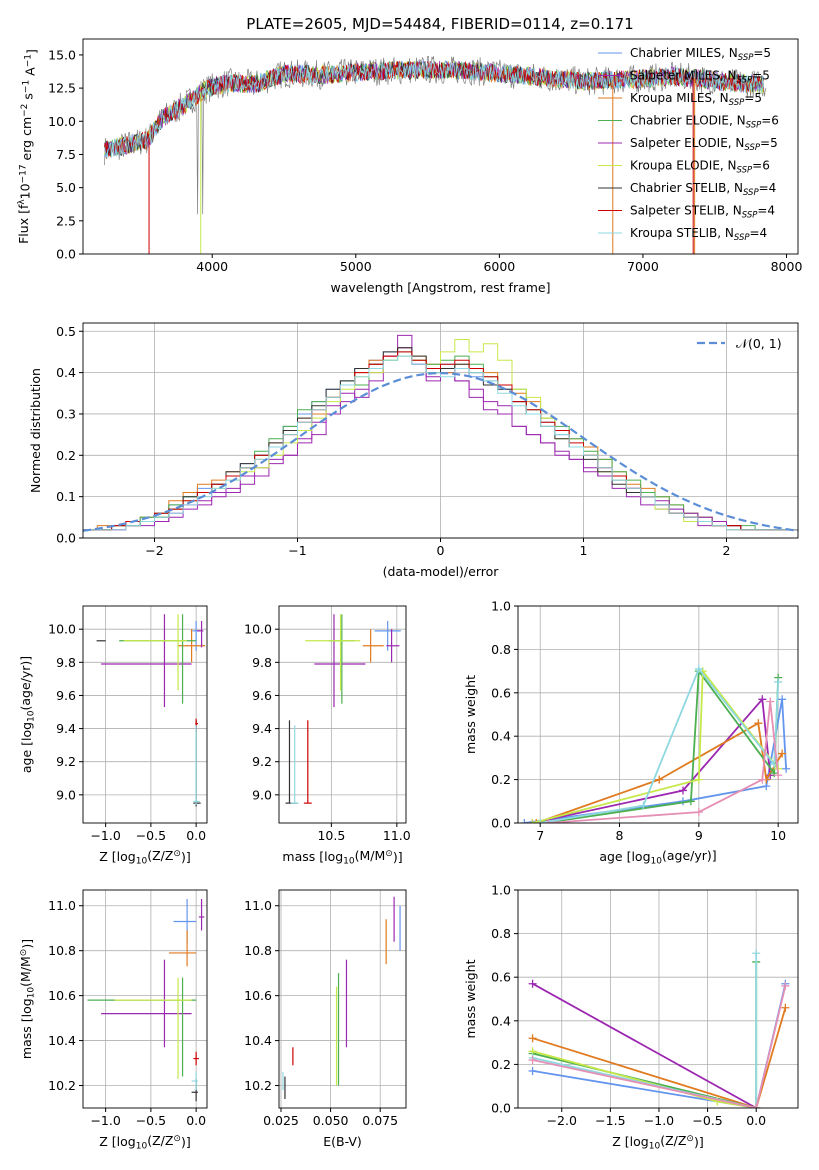 Image resolution: width=819 pixels, height=1170 pixels. Describe the element at coordinates (624, 856) in the screenshot. I see `x-axis-label-part: age [log` at that location.